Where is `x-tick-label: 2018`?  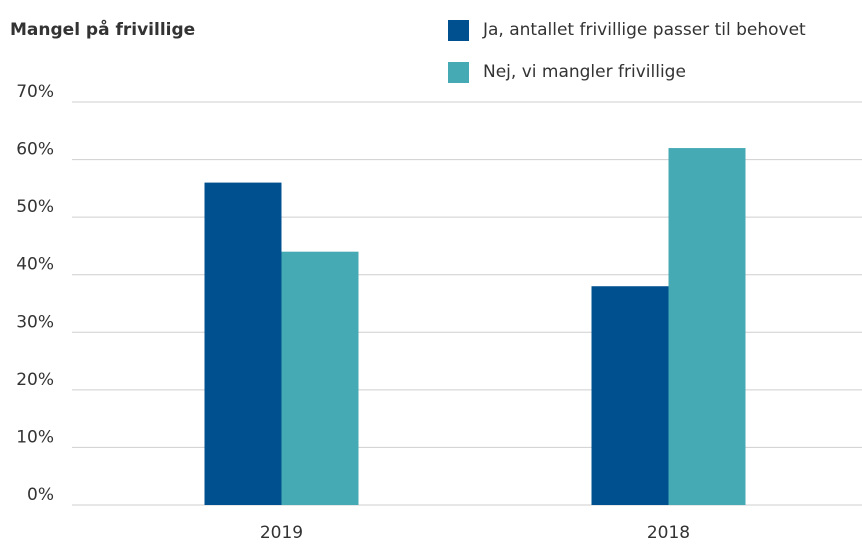 x-tick-label: 2018 is located at coordinates (668, 533).